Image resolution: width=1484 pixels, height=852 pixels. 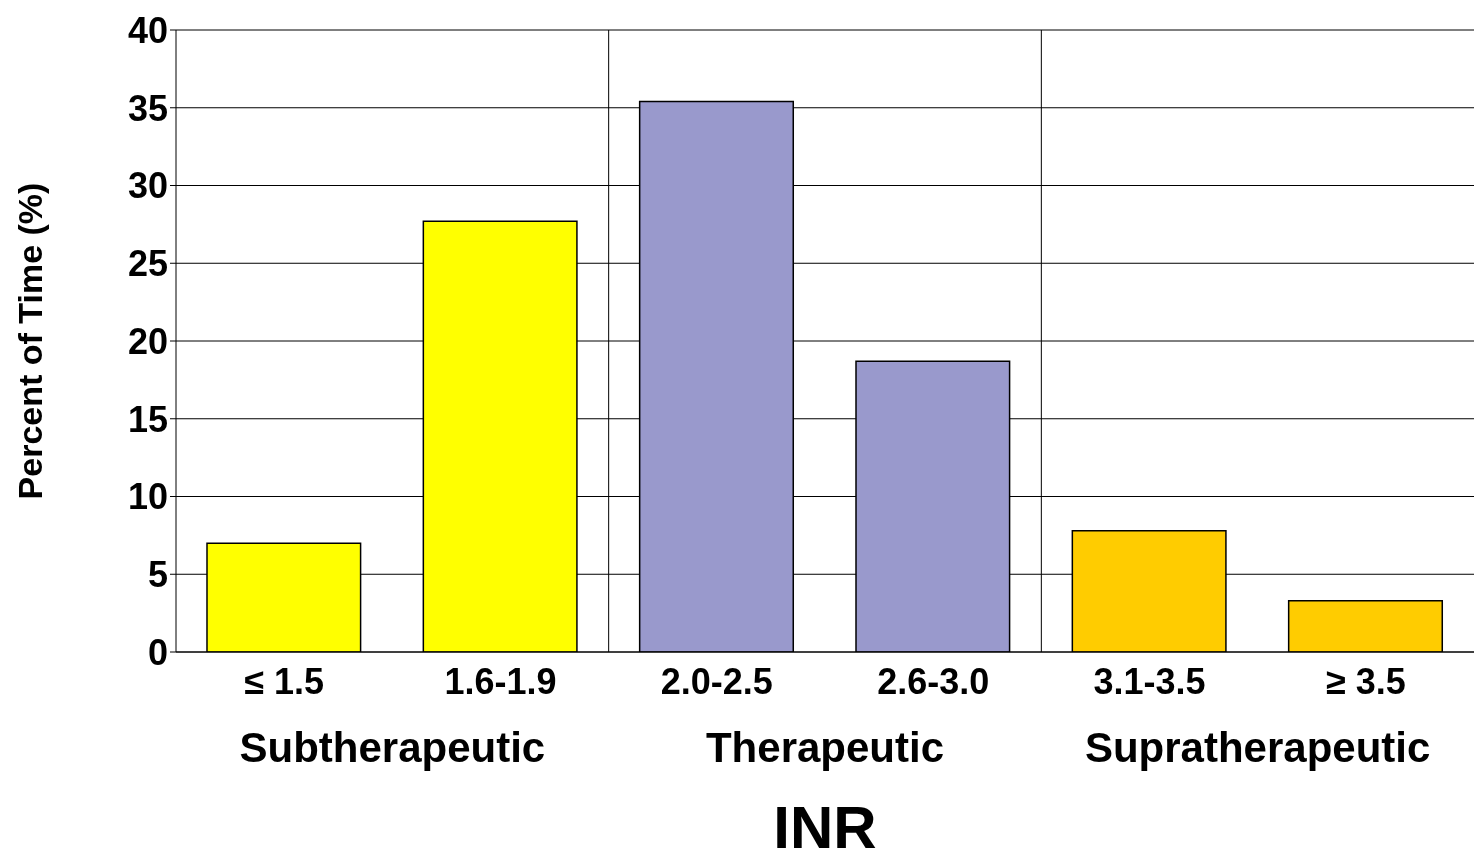 What do you see at coordinates (147, 341) in the screenshot?
I see `y-tick-label: 20` at bounding box center [147, 341].